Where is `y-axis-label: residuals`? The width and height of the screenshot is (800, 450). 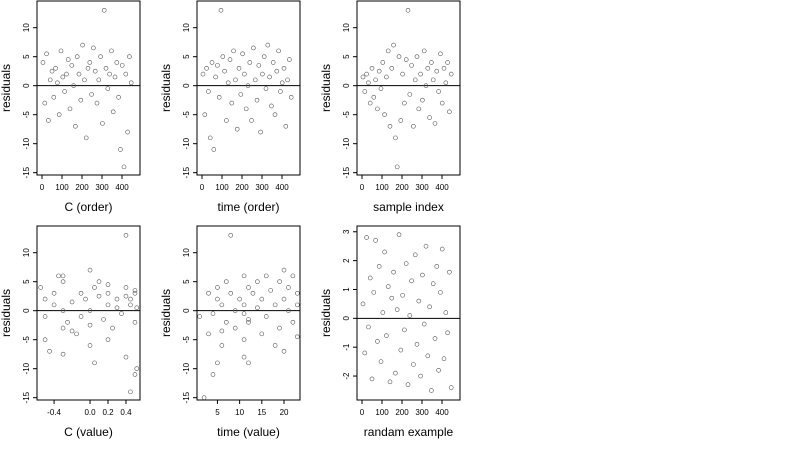 y-axis-label: residuals is located at coordinates (6, 88).